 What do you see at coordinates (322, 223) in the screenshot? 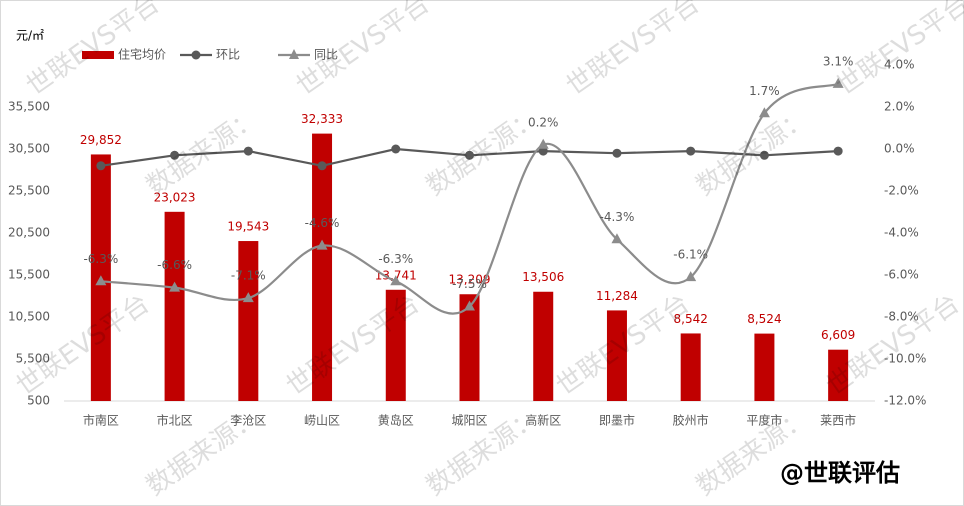
I see `data-label: -4.6%` at bounding box center [322, 223].